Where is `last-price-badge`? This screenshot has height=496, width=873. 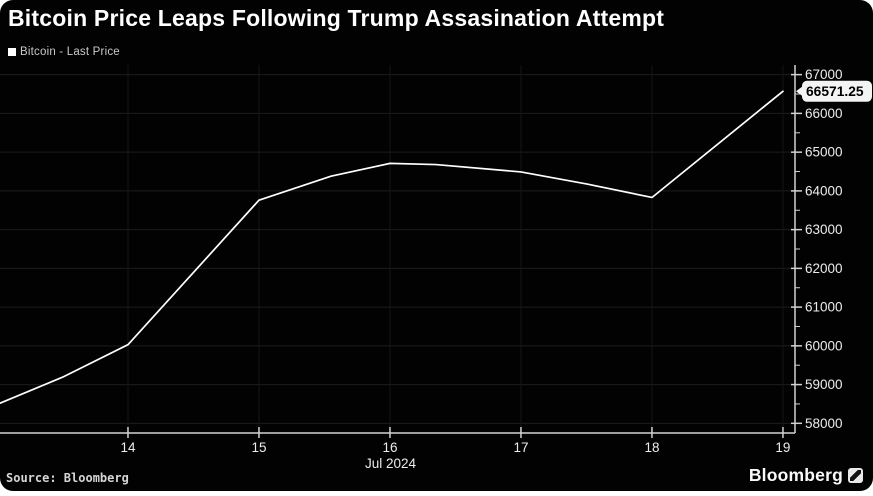
last-price-badge is located at coordinates (837, 91).